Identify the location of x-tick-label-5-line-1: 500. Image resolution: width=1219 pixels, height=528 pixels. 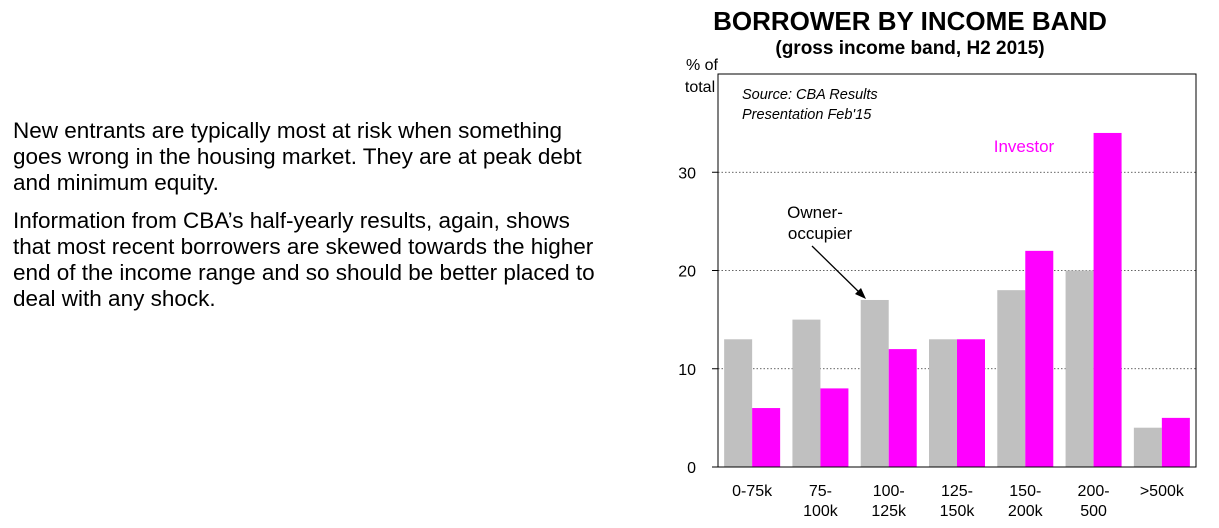
(1093, 511).